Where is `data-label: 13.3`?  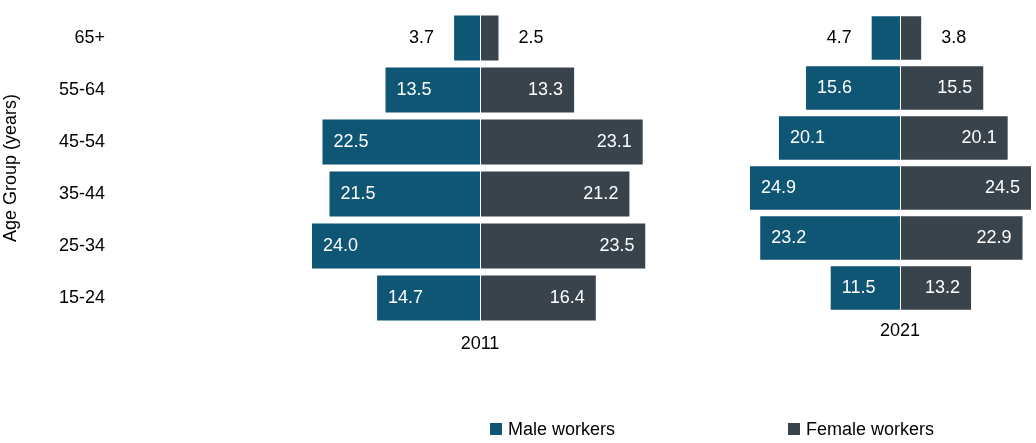
data-label: 13.3 is located at coordinates (546, 88).